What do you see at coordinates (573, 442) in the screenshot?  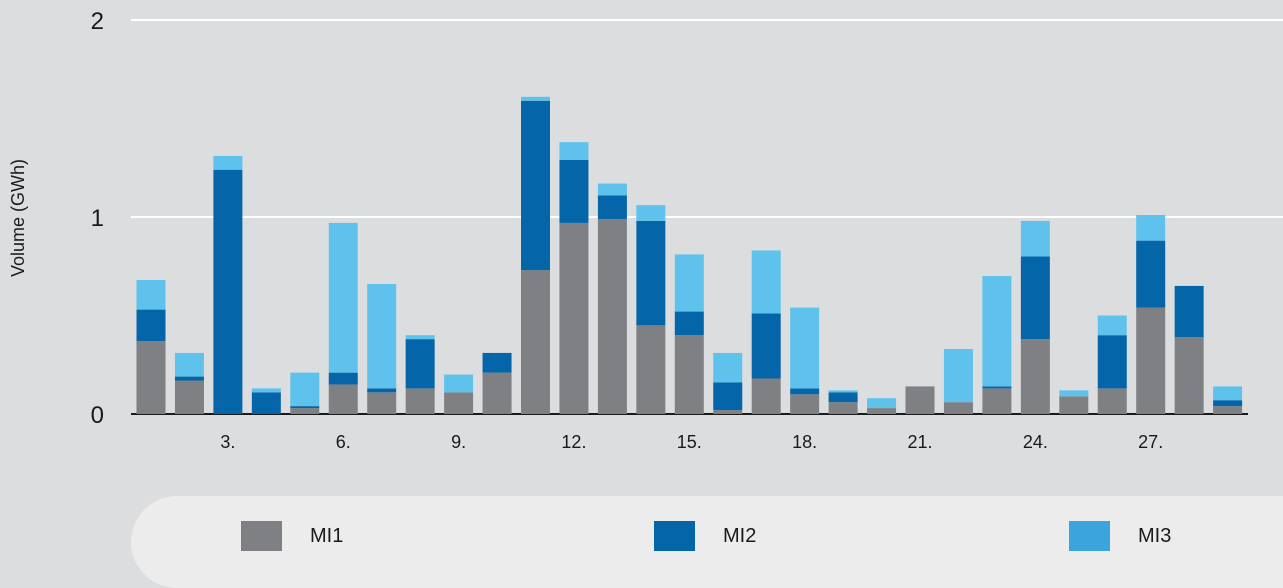 I see `x-tick-label: 12.` at bounding box center [573, 442].